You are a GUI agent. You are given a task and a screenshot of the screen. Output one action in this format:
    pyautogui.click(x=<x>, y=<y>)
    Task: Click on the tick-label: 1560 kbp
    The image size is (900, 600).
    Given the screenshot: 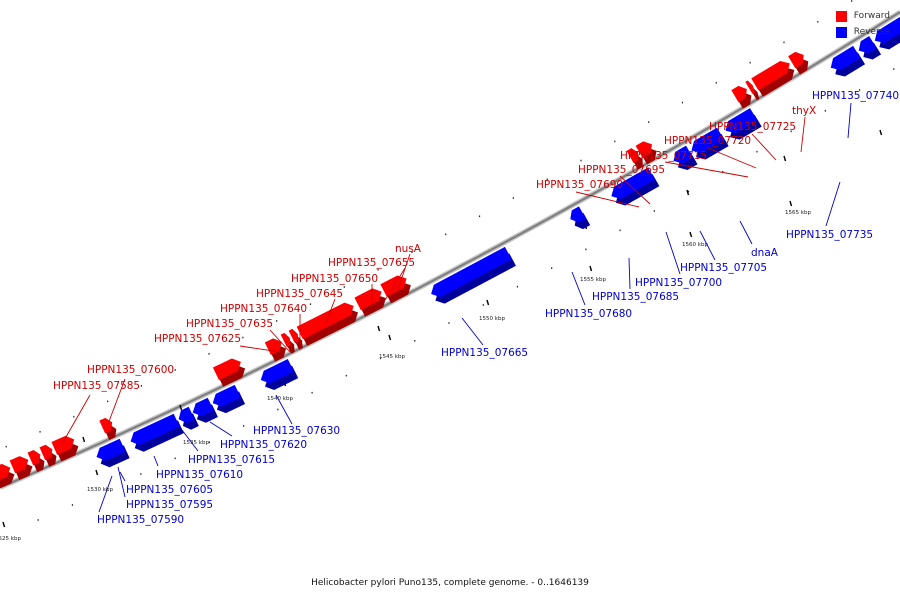 What is the action you would take?
    pyautogui.click(x=695, y=245)
    